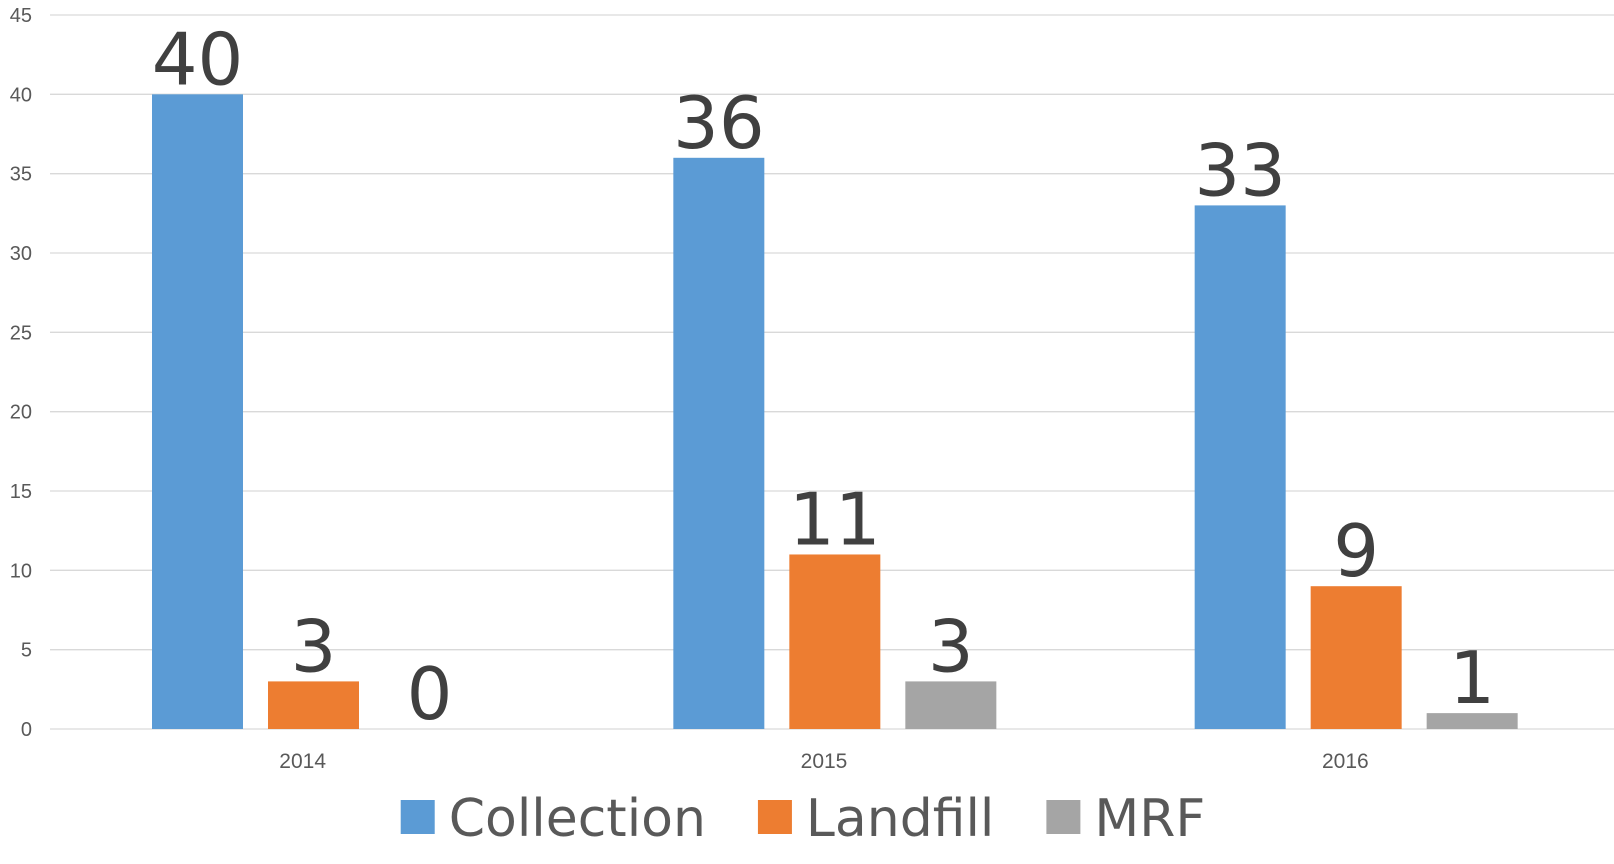 The height and width of the screenshot is (864, 1614). I want to click on x-tick-label-2016: 2016, so click(1345, 761).